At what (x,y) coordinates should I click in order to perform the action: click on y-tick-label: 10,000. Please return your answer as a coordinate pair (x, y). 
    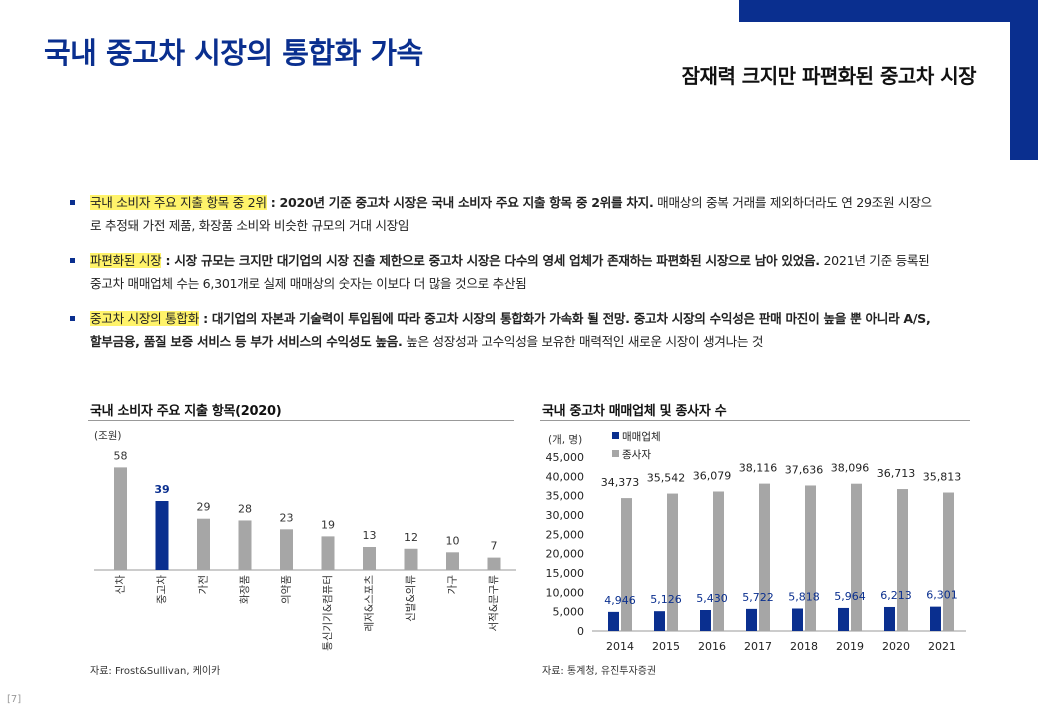
    Looking at the image, I should click on (565, 592).